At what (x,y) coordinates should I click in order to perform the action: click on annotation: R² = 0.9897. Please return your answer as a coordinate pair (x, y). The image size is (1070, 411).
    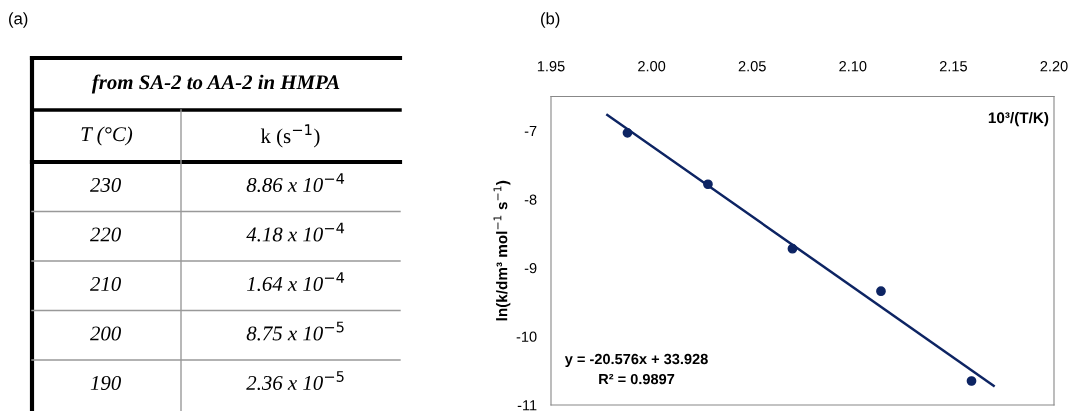
    Looking at the image, I should click on (637, 379).